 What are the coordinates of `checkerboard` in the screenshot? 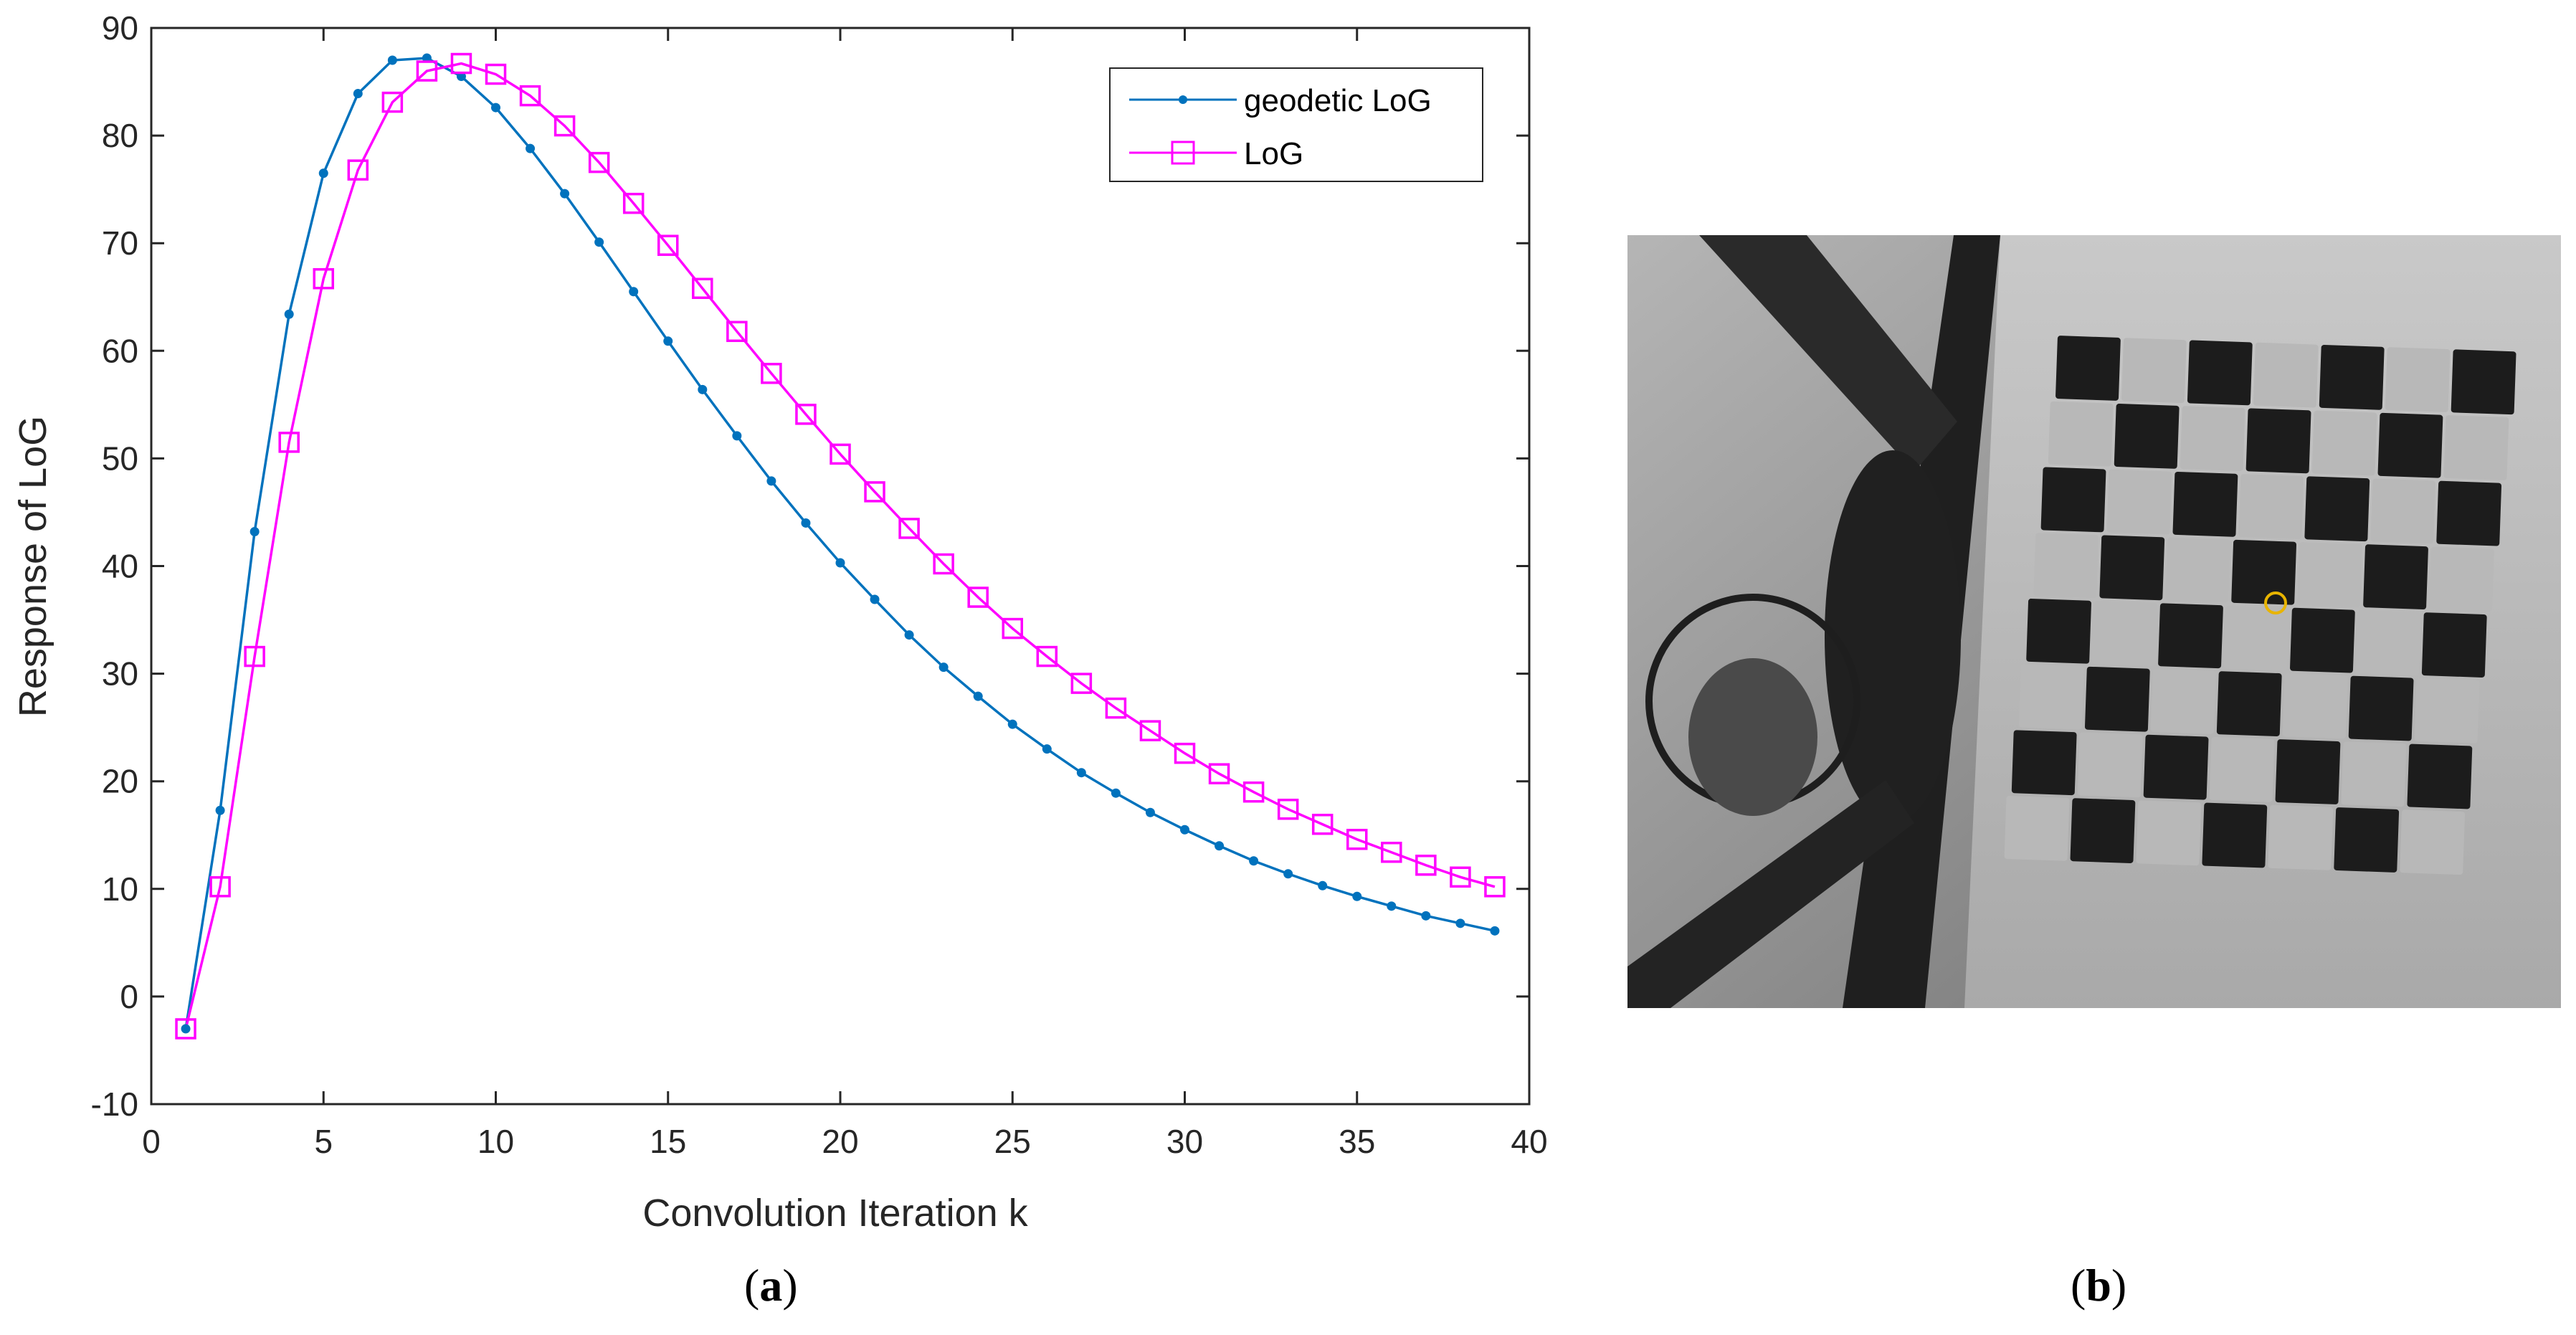 It's located at (2260, 605).